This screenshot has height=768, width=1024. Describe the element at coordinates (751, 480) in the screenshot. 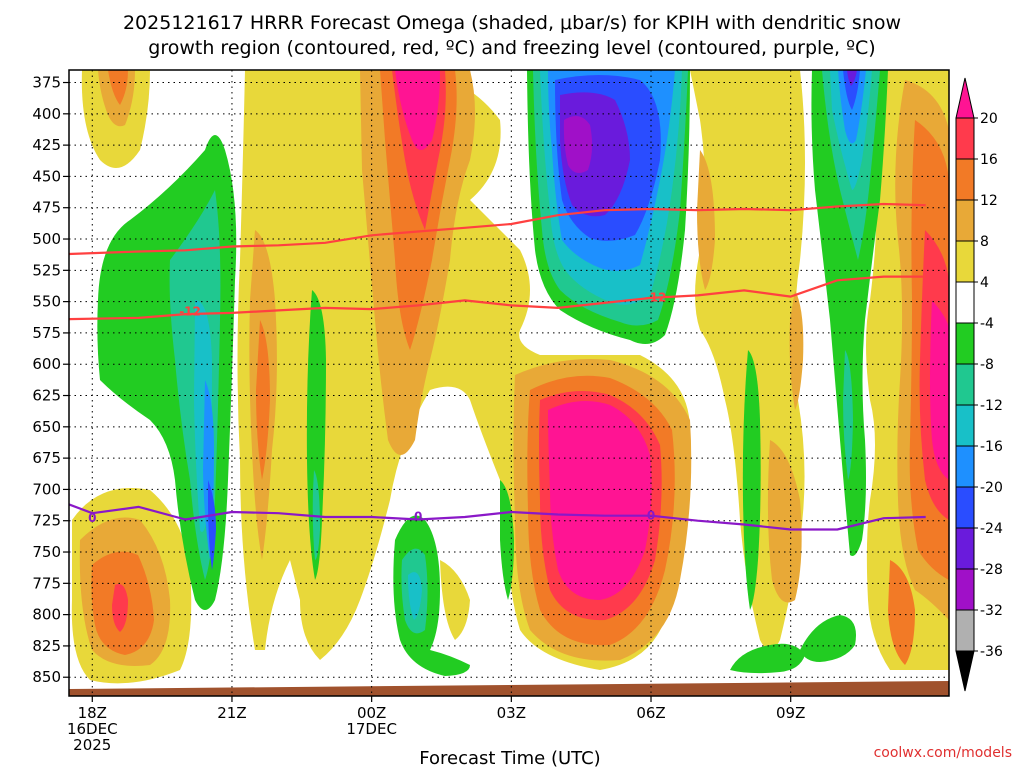

I see `omega-green-07z` at that location.